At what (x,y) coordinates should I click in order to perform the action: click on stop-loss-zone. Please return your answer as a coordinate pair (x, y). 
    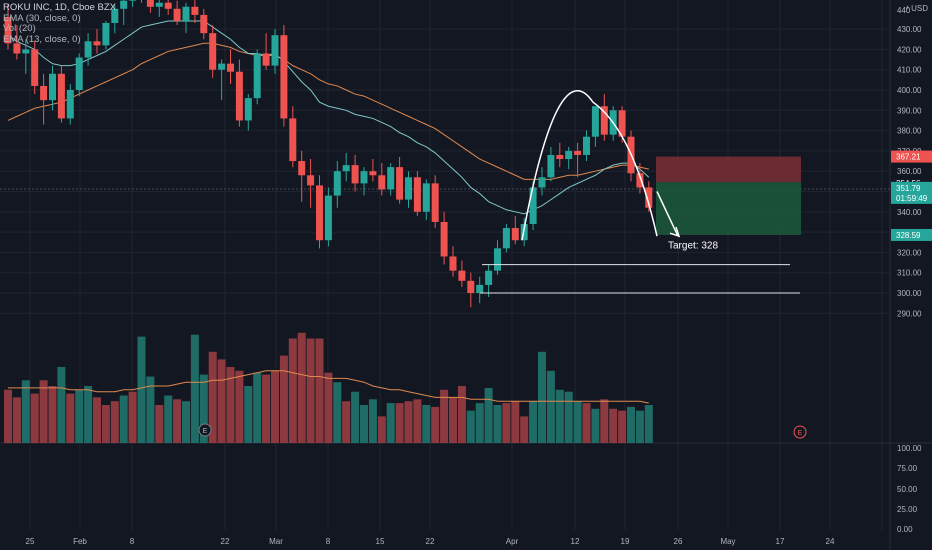
    Looking at the image, I should click on (728, 169).